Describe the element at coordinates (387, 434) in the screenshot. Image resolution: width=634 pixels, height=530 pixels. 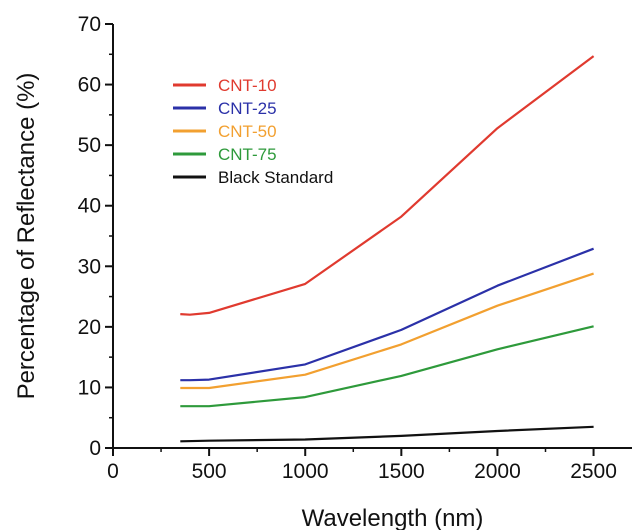
I see `series-line-black-standard` at that location.